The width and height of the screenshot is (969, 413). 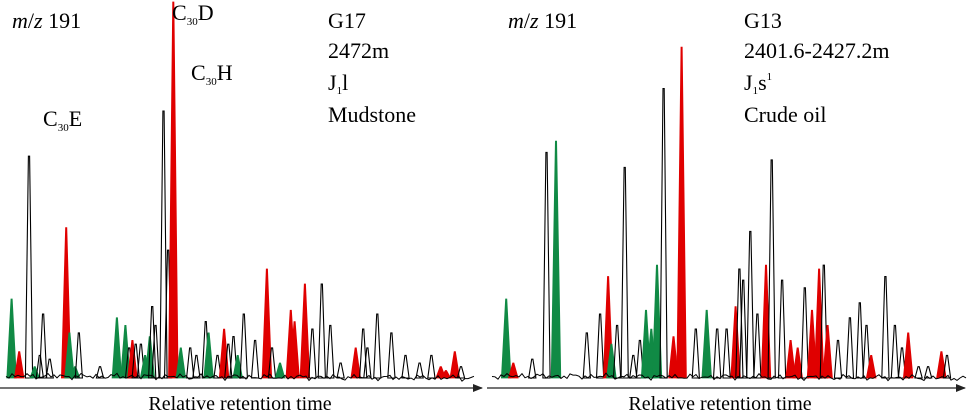 What do you see at coordinates (785, 114) in the screenshot?
I see `panel-2-sample-type: Crude oil` at bounding box center [785, 114].